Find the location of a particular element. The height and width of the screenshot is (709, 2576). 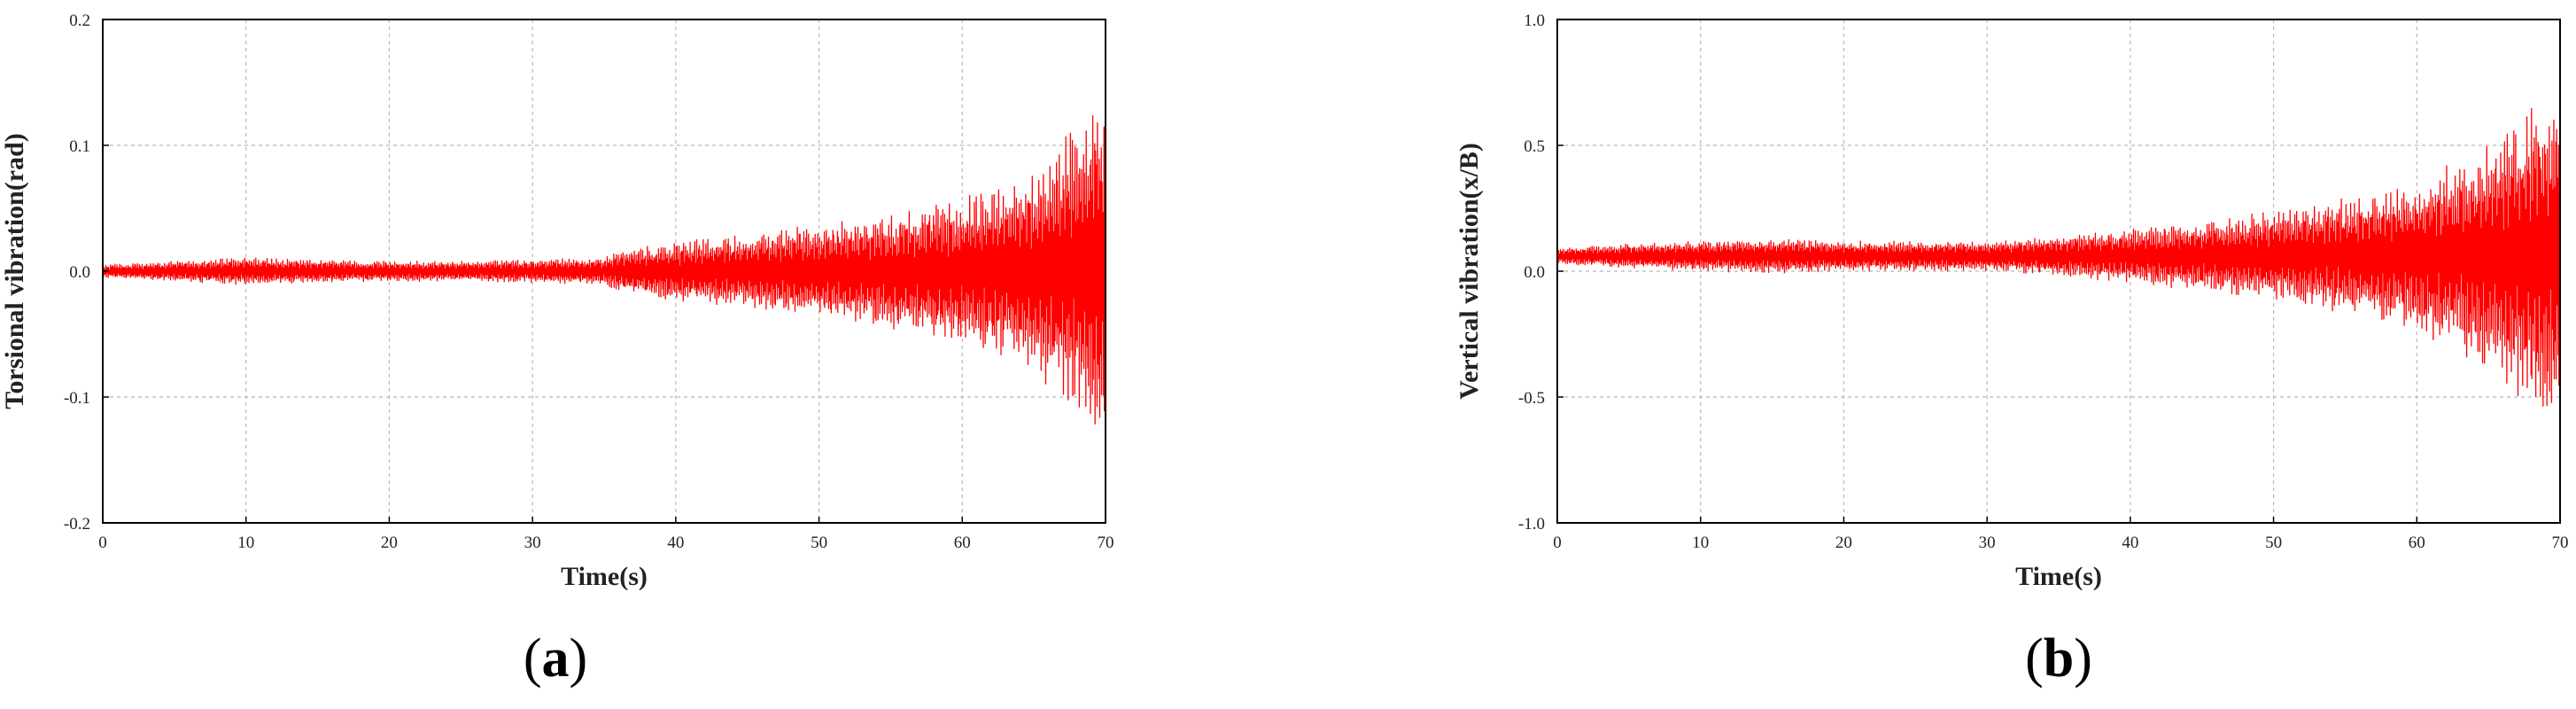

panel-a-label: a is located at coordinates (555, 658).